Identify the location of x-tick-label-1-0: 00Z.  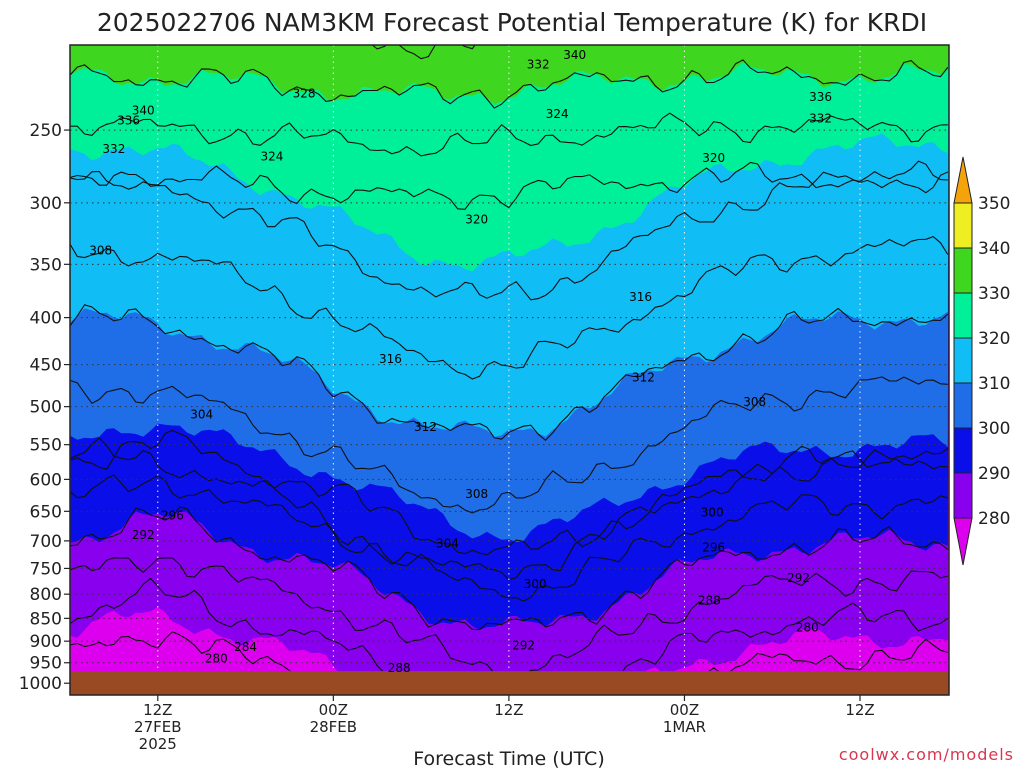
(333, 710).